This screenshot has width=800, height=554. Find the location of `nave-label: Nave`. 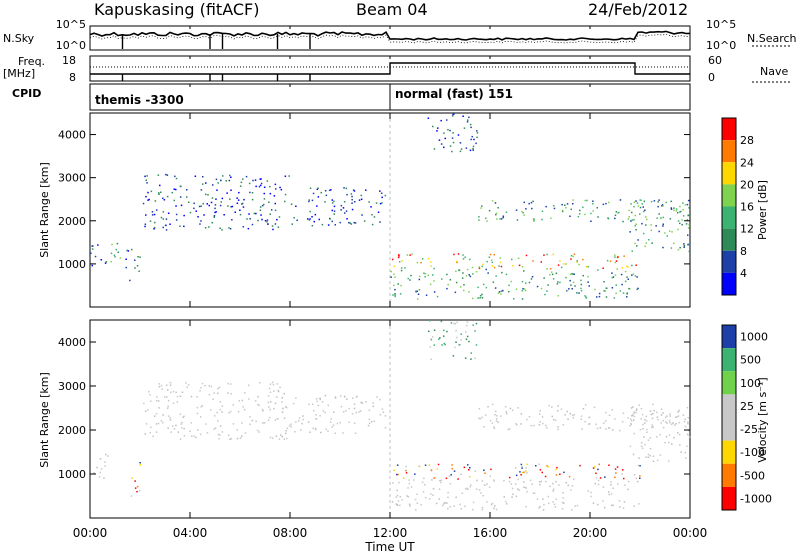

nave-label: Nave is located at coordinates (774, 71).